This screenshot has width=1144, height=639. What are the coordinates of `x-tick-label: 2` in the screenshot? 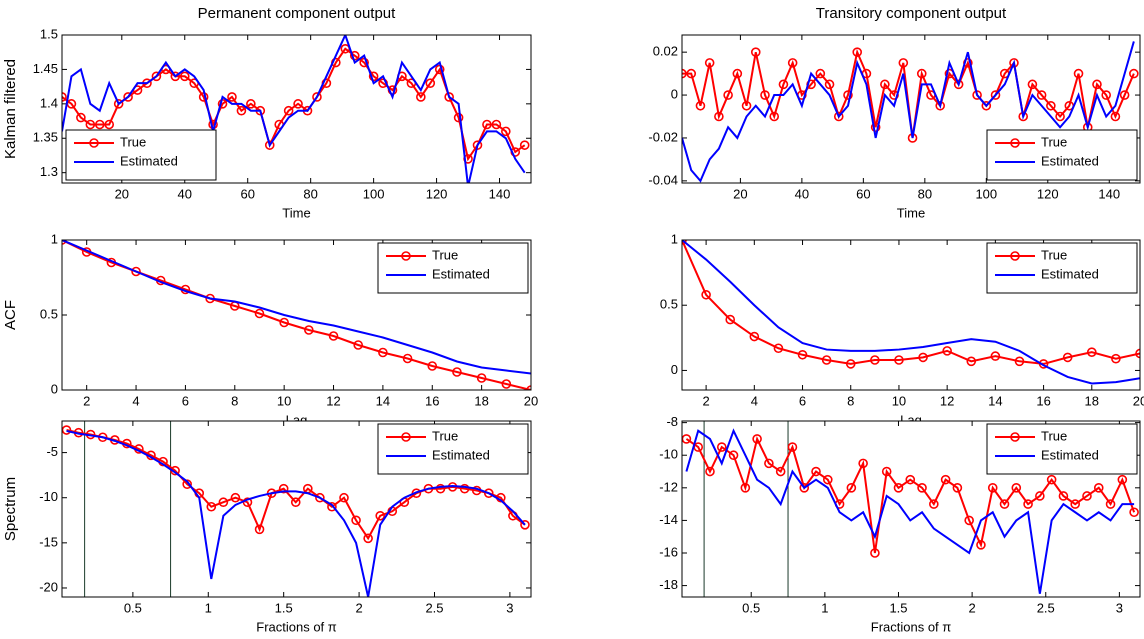 It's located at (358, 607).